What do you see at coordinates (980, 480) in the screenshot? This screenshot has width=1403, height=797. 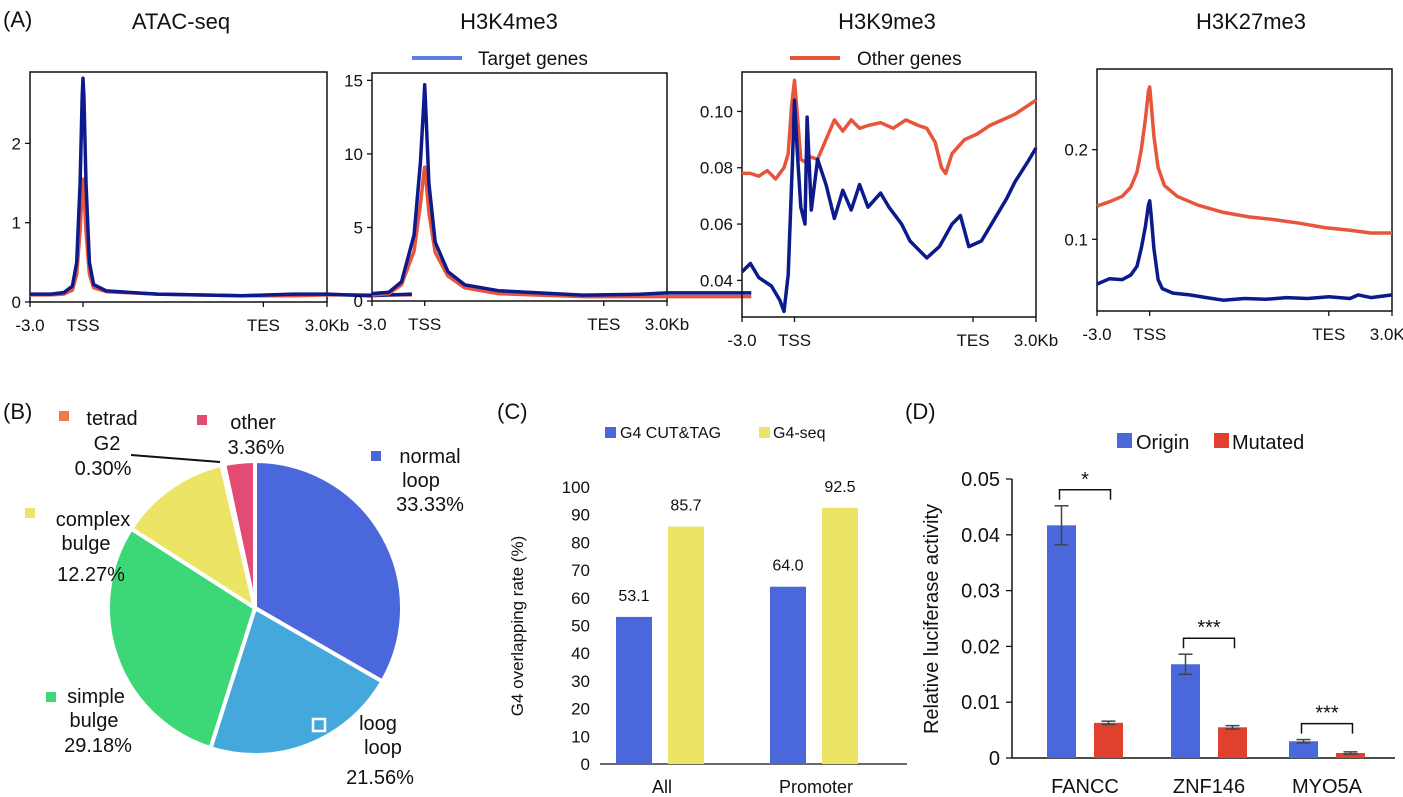 I see `d-y-tick-label: 0.05` at bounding box center [980, 480].